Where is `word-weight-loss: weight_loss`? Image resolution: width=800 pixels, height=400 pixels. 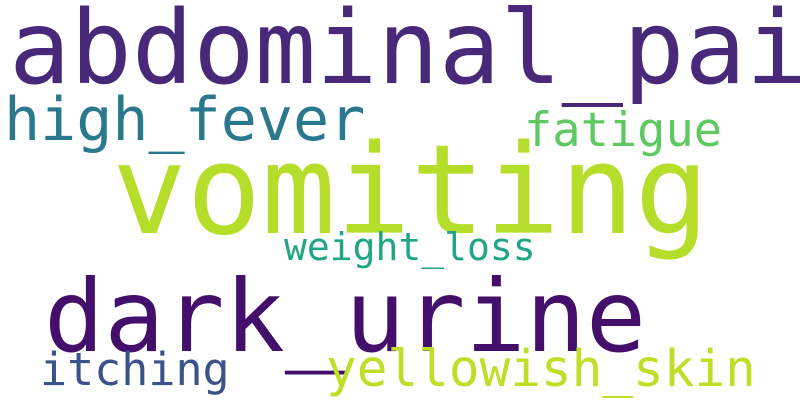
word-weight-loss: weight_loss is located at coordinates (410, 247).